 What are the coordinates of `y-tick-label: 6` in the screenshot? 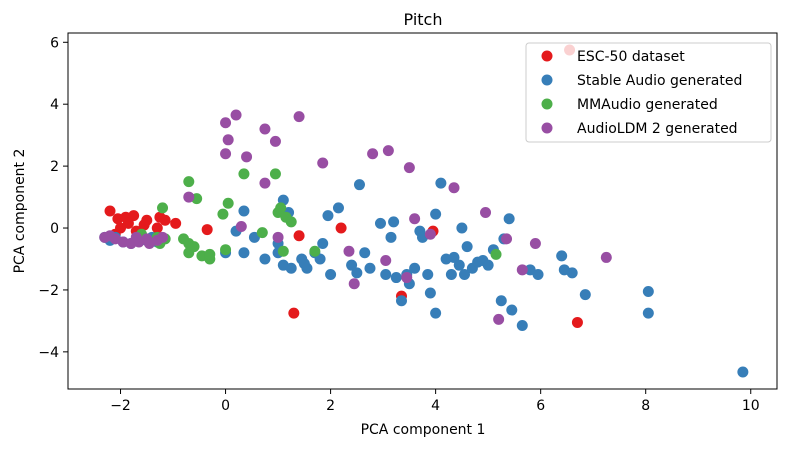 It's located at (54, 43).